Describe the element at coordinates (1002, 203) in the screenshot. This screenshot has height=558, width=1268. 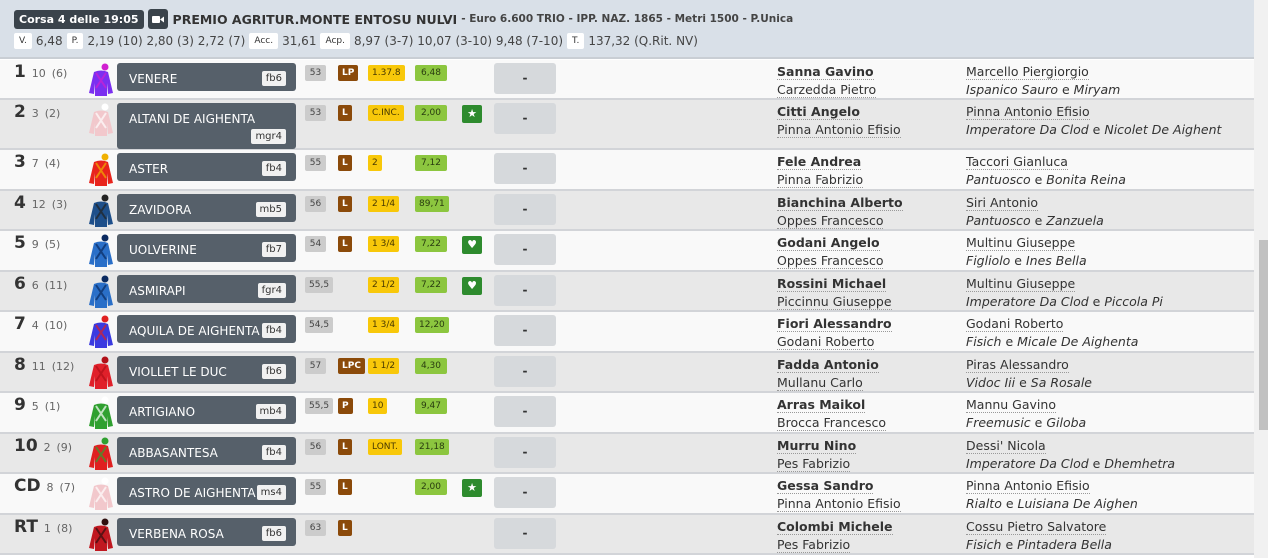
I see `owner-link: Siri Antonio` at that location.